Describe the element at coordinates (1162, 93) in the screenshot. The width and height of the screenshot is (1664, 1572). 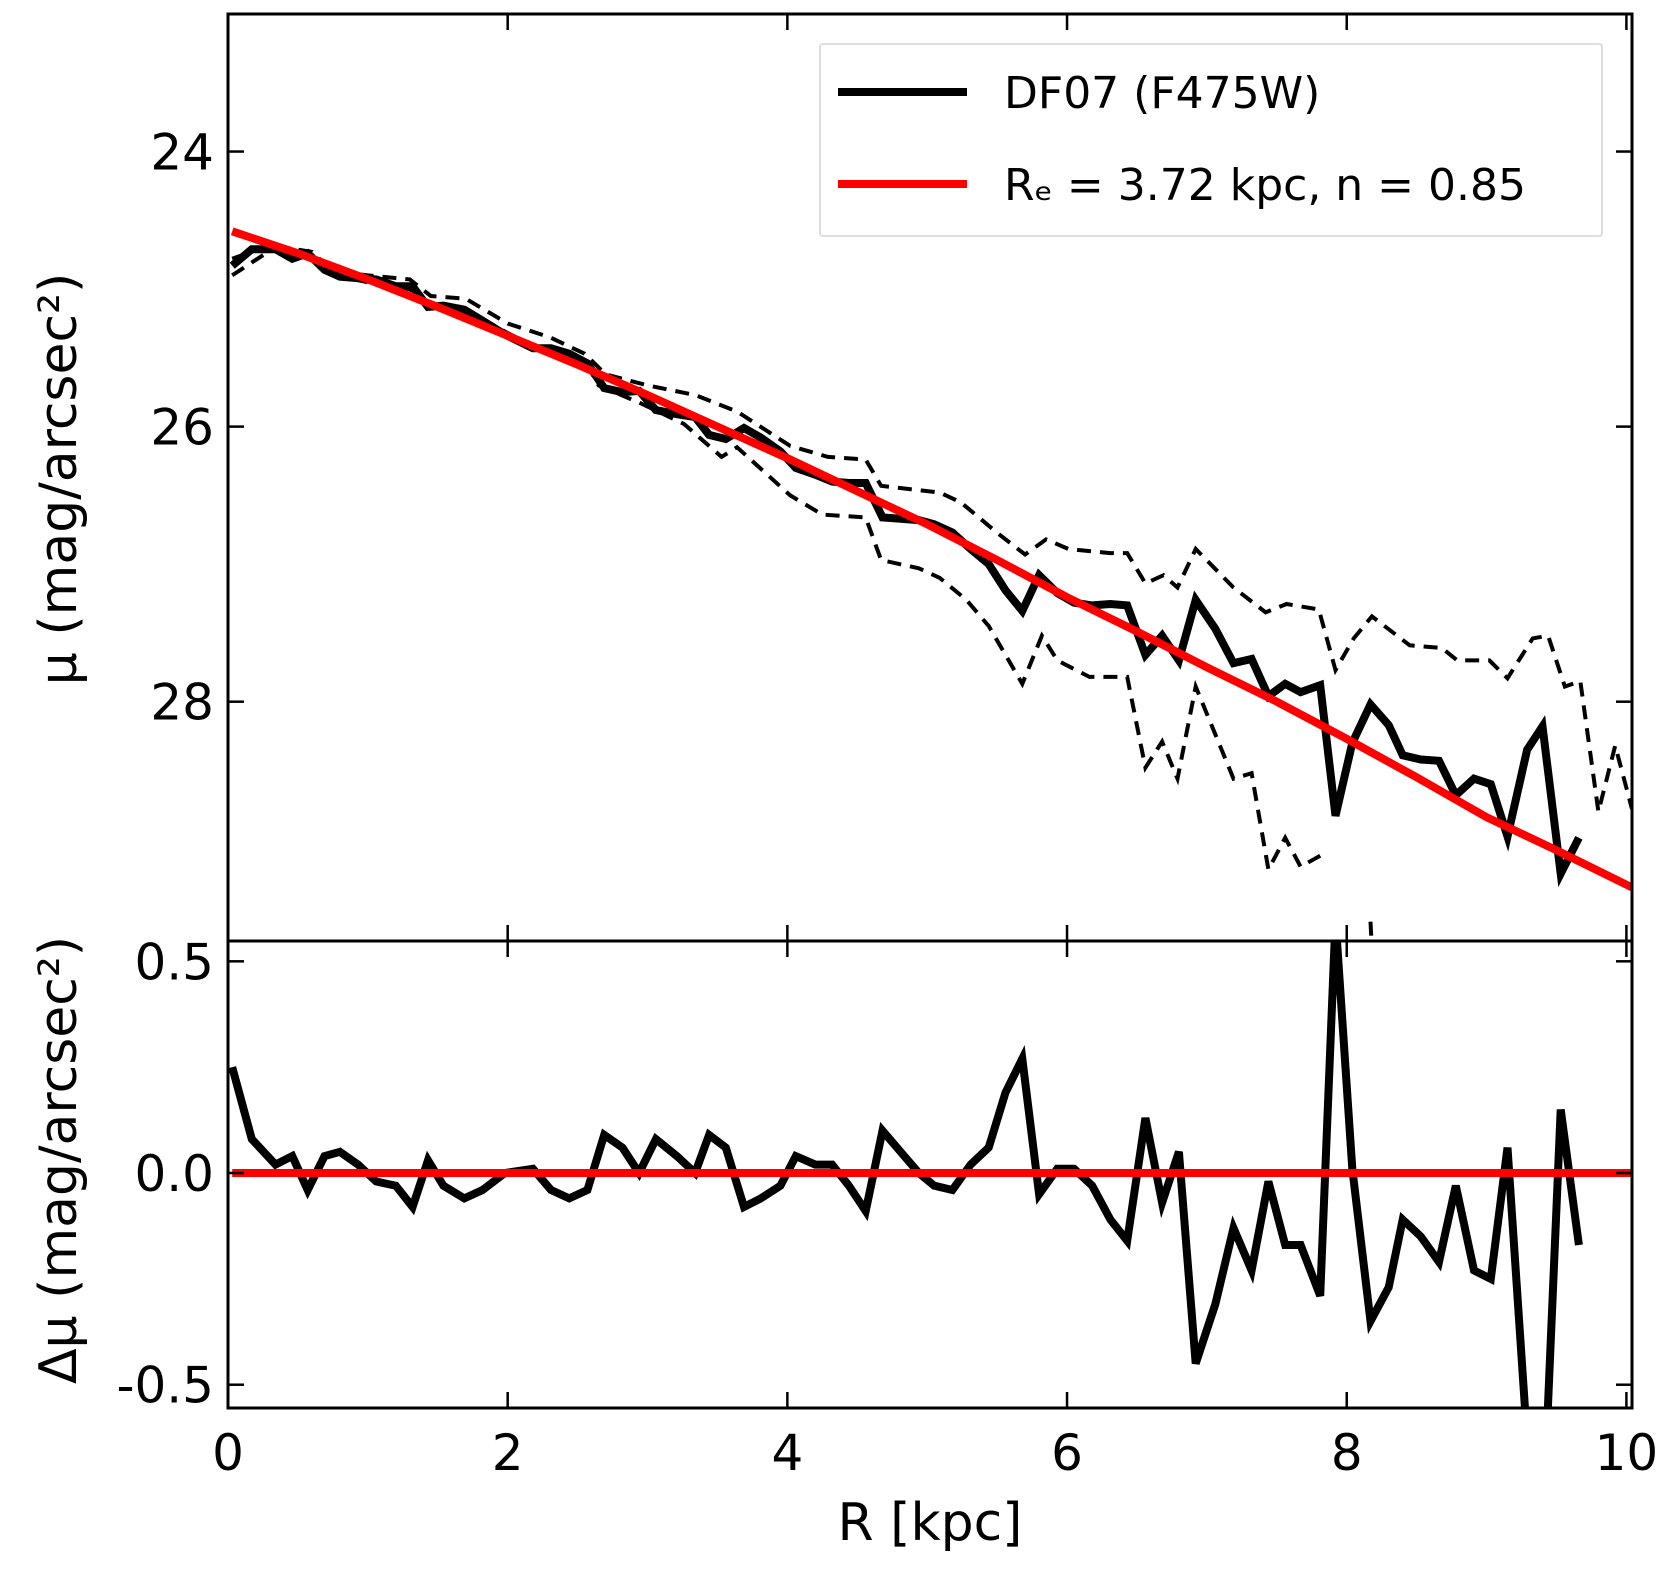
I see `legend-label: DF07 (F475W)` at that location.